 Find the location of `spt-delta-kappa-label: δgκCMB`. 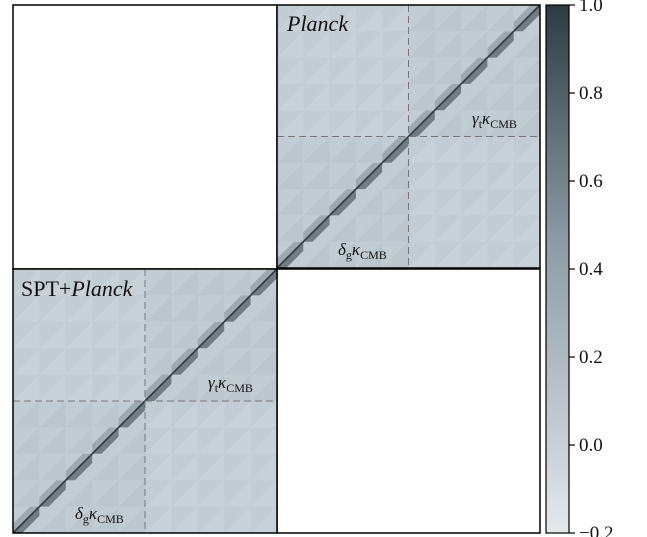

spt-delta-kappa-label: δgκCMB is located at coordinates (99, 515).